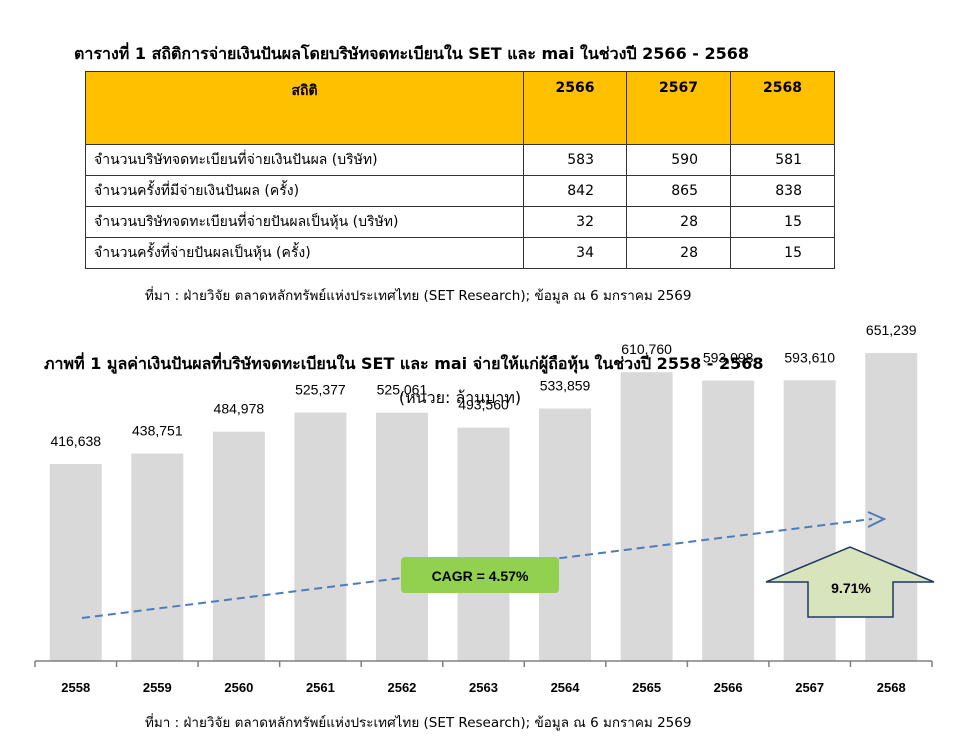 This screenshot has height=753, width=955. Describe the element at coordinates (809, 357) in the screenshot. I see `value-label-2567: 593,610` at that location.